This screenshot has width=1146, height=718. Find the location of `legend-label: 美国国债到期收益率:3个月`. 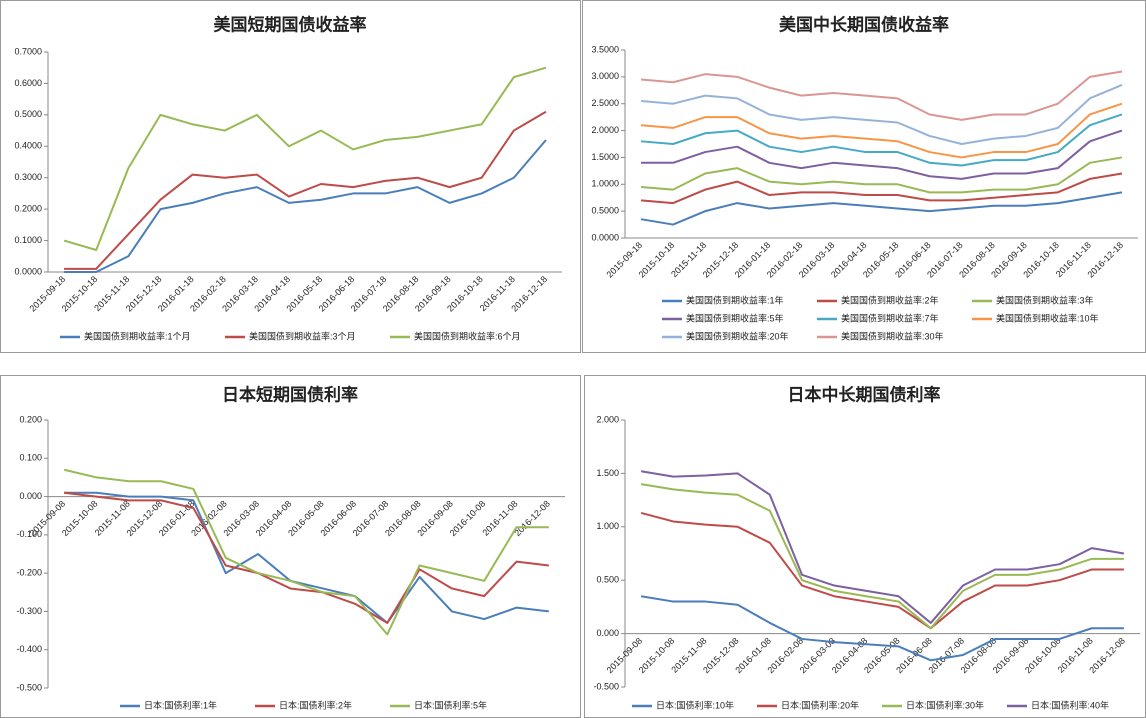

legend-label: 美国国债到期收益率:3个月 is located at coordinates (302, 335).